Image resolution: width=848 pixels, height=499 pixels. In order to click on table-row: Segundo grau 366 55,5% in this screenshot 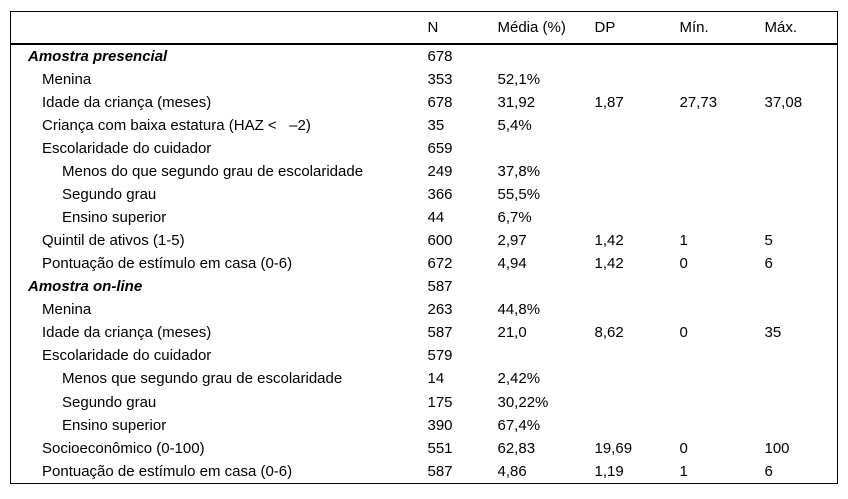, I will do `click(424, 194)`.